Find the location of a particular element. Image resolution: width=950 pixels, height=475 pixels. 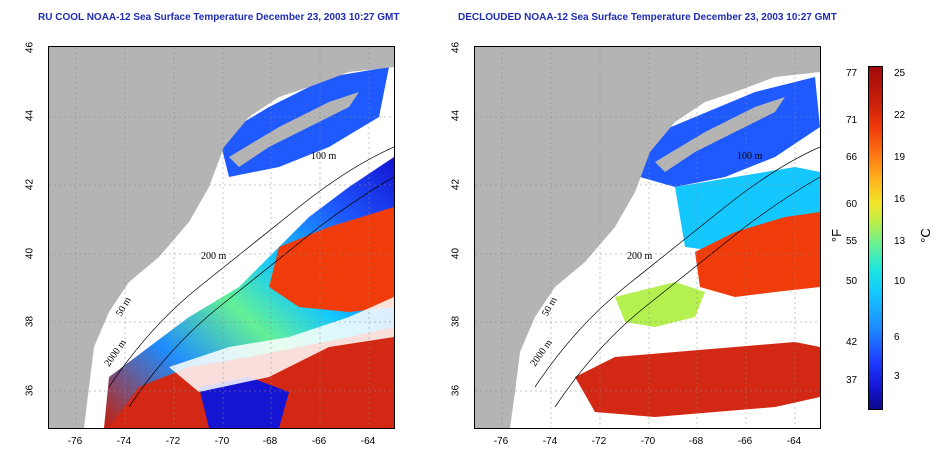

right-y-tick: 40 is located at coordinates (456, 253).